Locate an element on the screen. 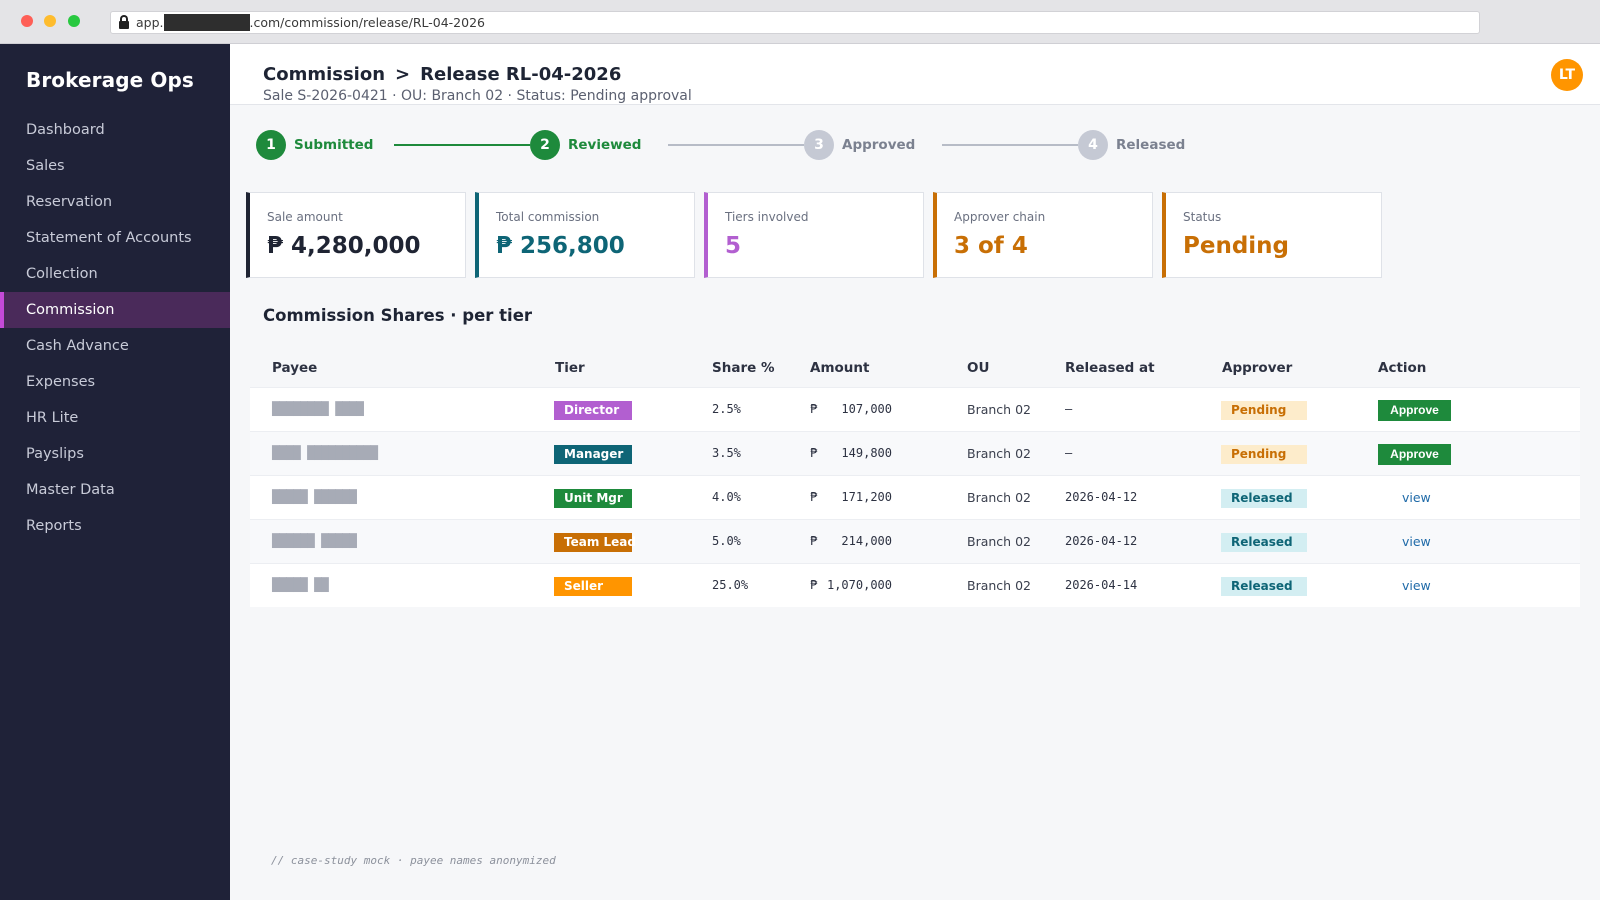 The image size is (1600, 900). step-label: Released is located at coordinates (1151, 145).